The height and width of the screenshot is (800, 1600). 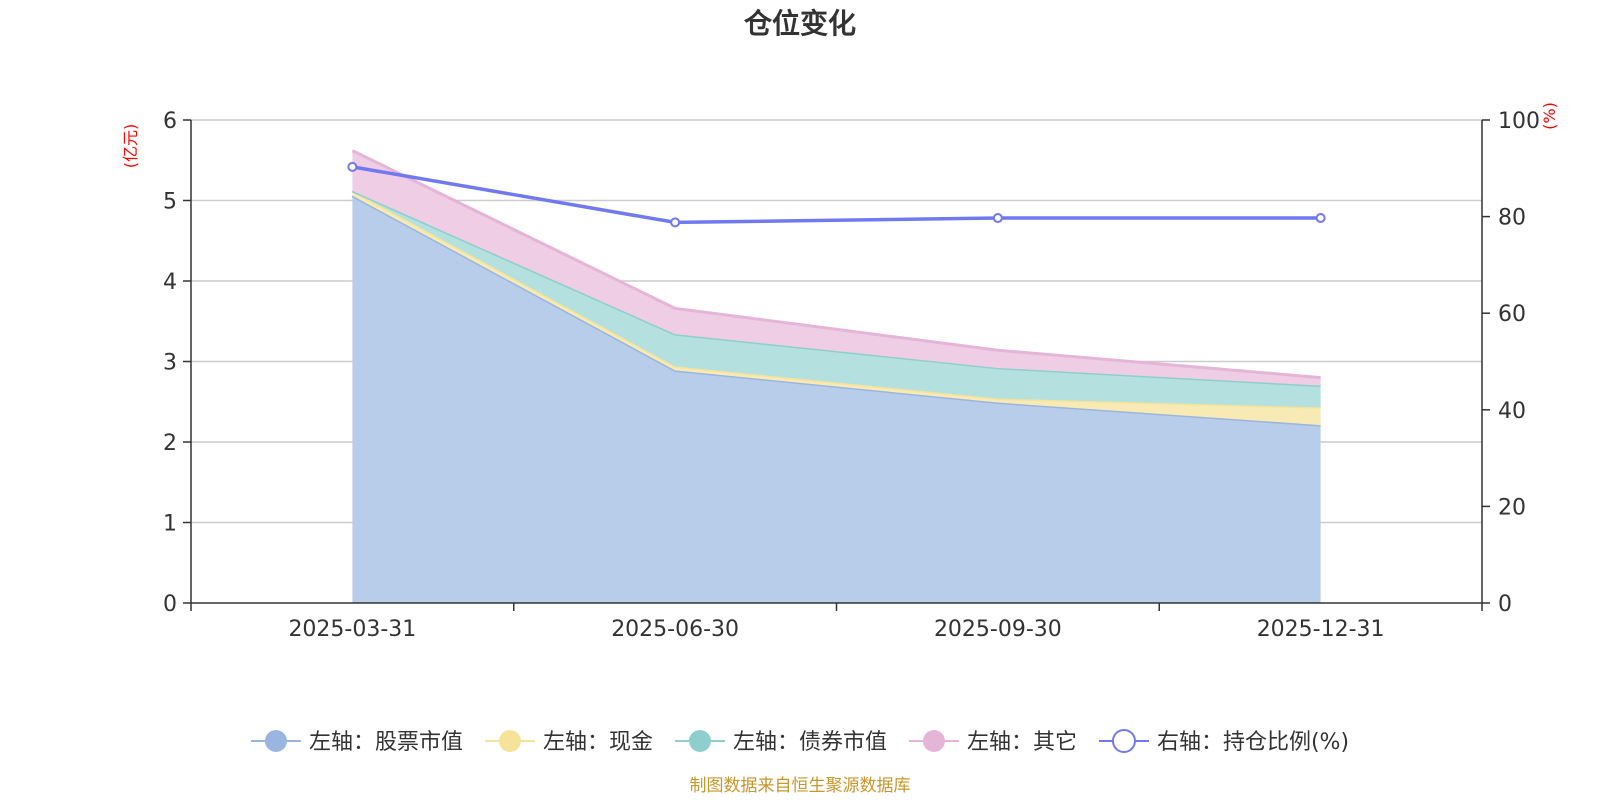 I want to click on x-axis-tick-label: 2025-03-31, so click(x=352, y=629).